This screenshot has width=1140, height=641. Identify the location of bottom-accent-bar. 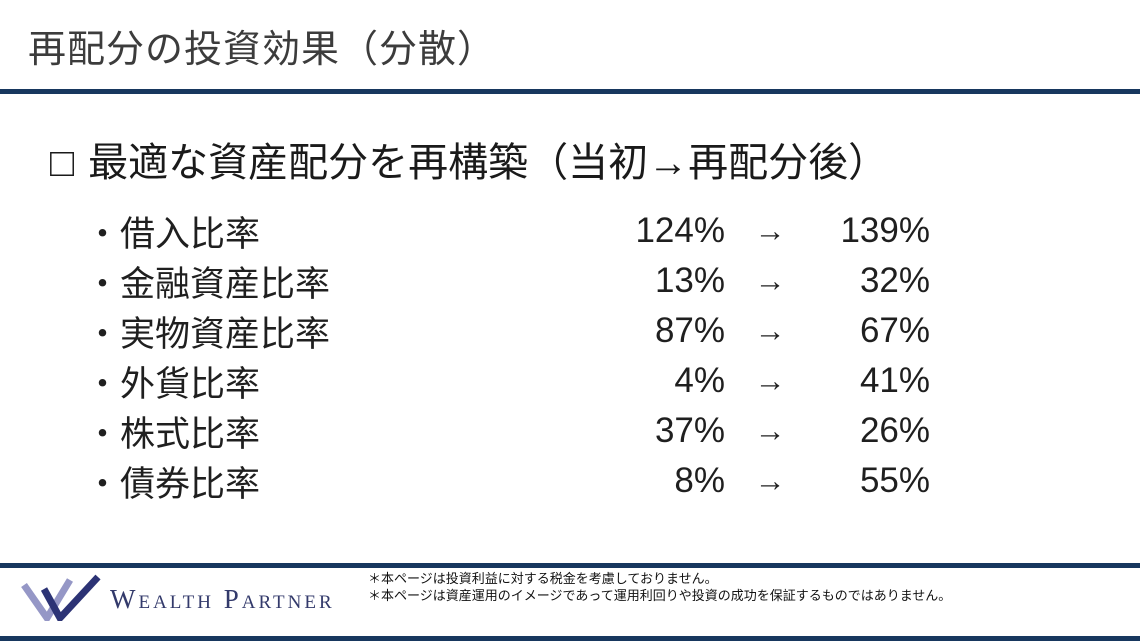
(570, 638).